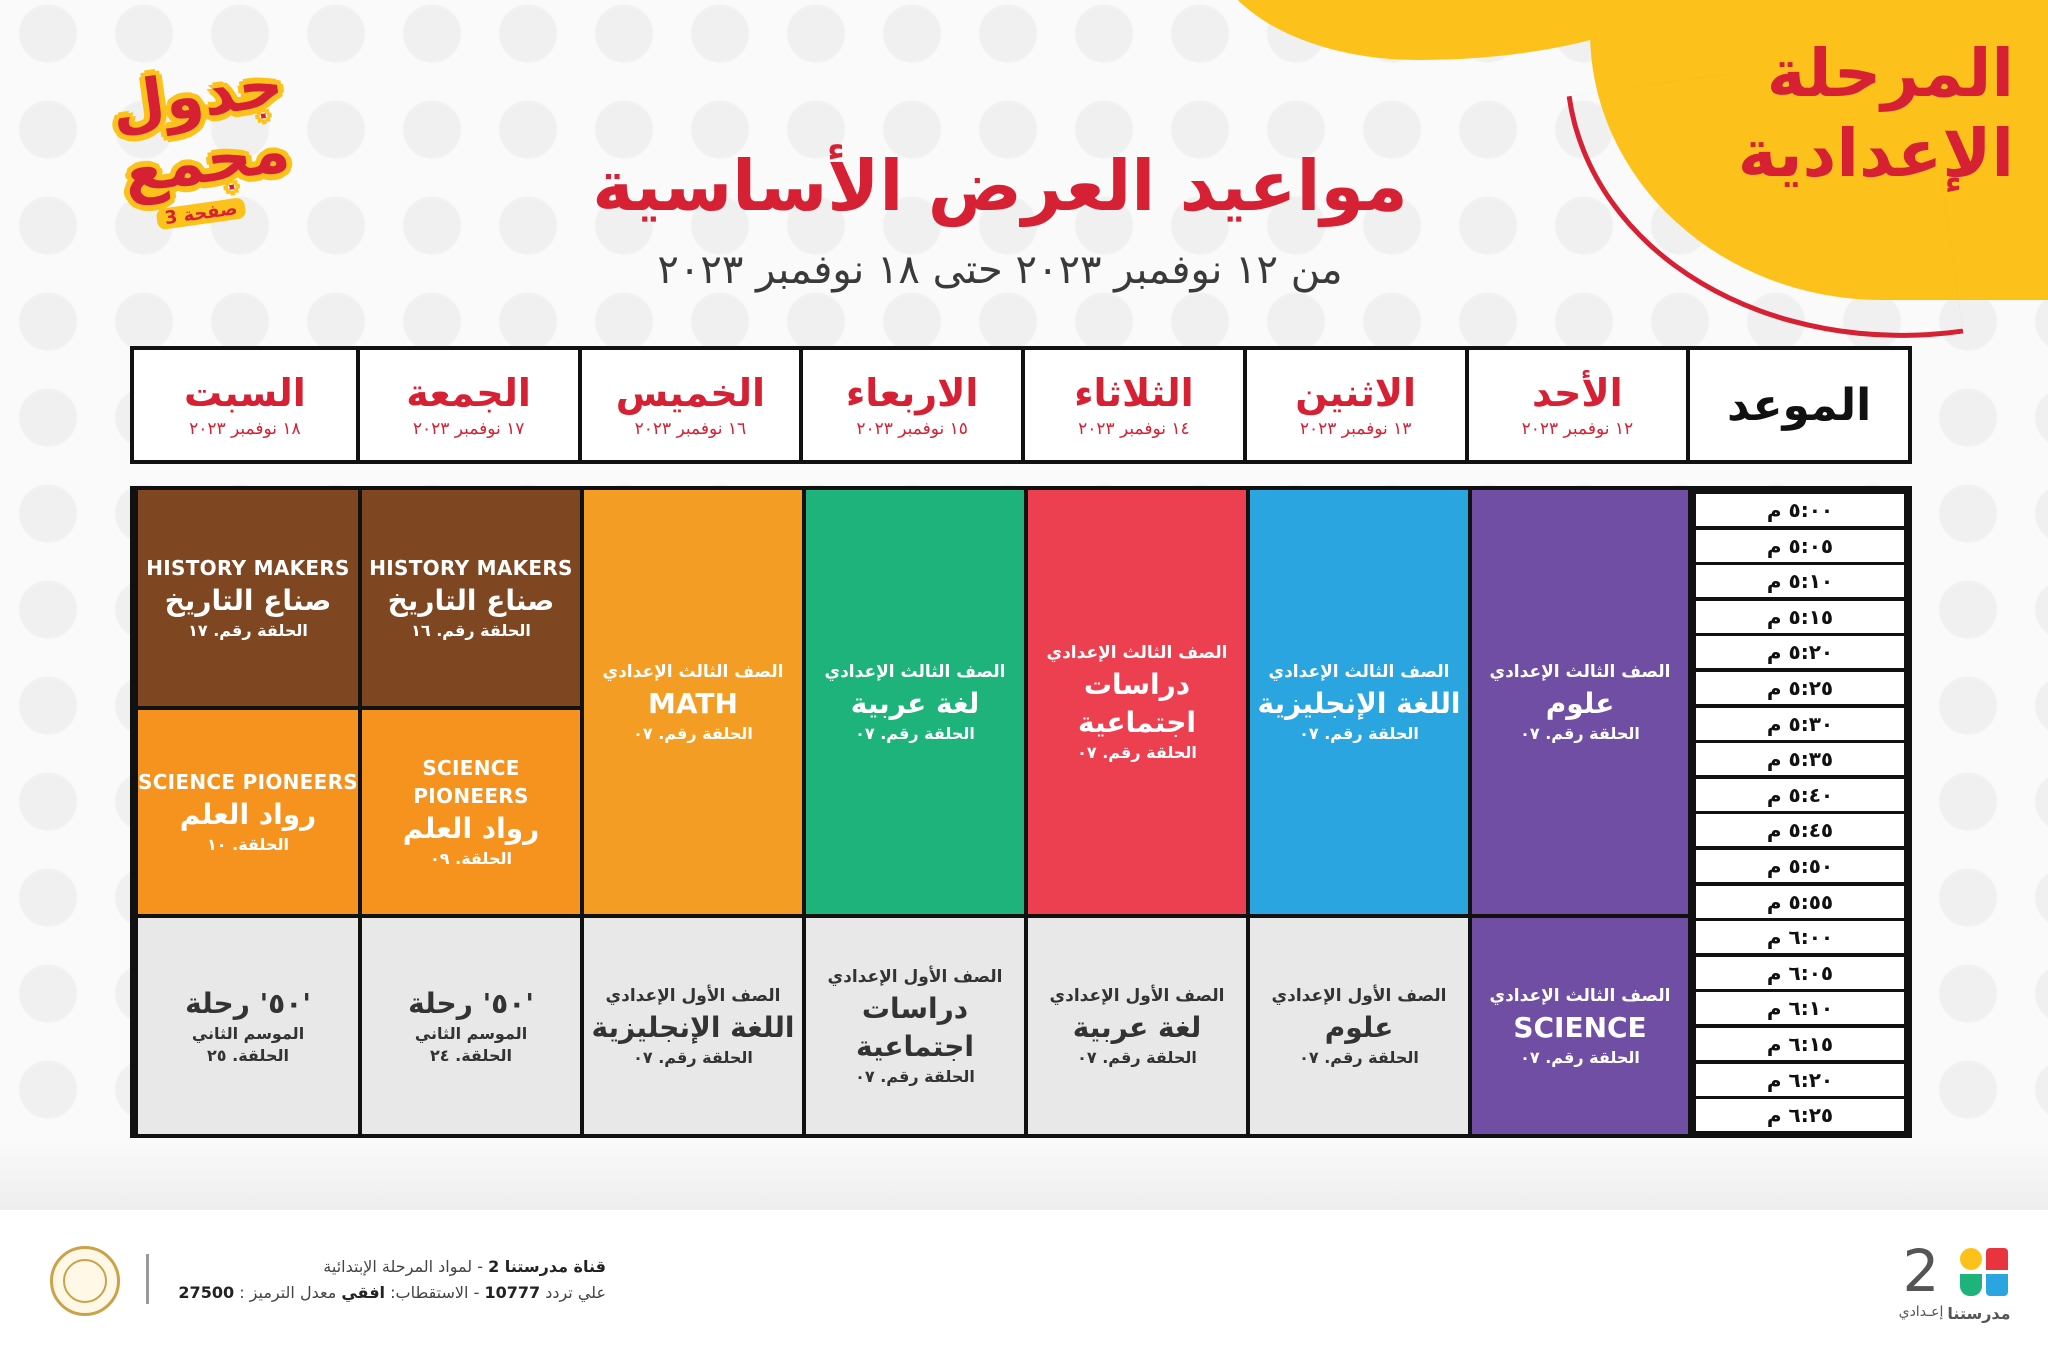 This screenshot has height=1367, width=2048. Describe the element at coordinates (1800, 581) in the screenshot. I see `time-slot: ٥:١٠ م` at that location.